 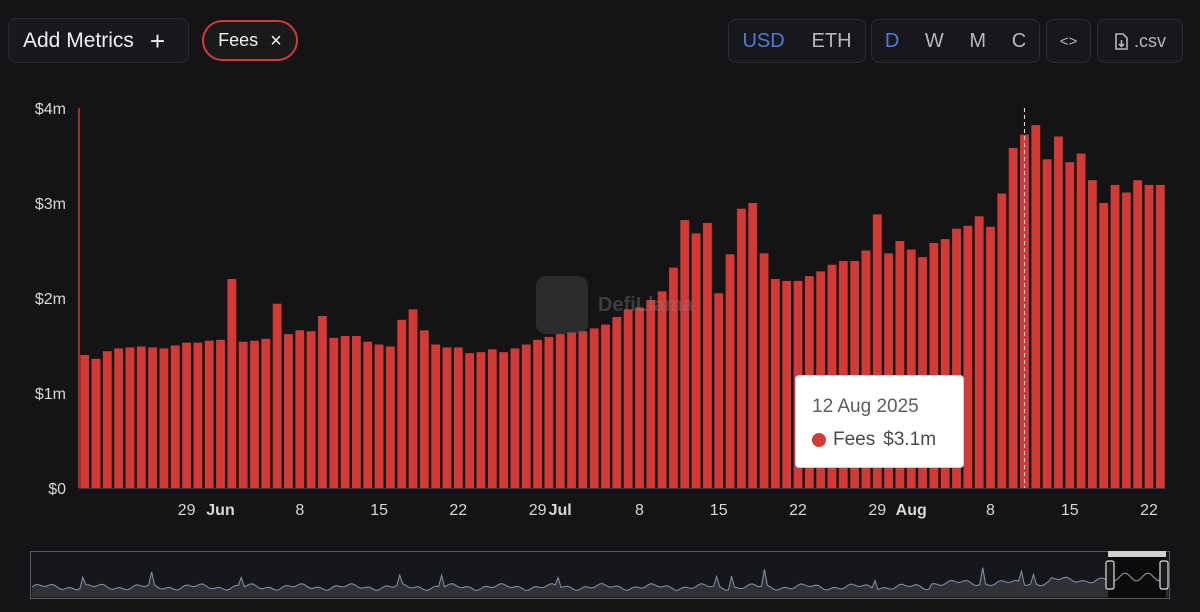 What do you see at coordinates (763, 40) in the screenshot?
I see `currency-usd-button: USD` at bounding box center [763, 40].